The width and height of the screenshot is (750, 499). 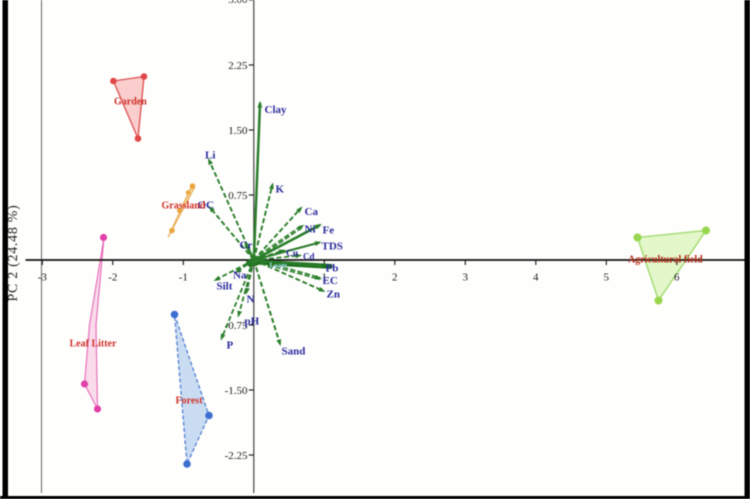 What do you see at coordinates (238, 131) in the screenshot?
I see `svg-text: 1.50` at bounding box center [238, 131].